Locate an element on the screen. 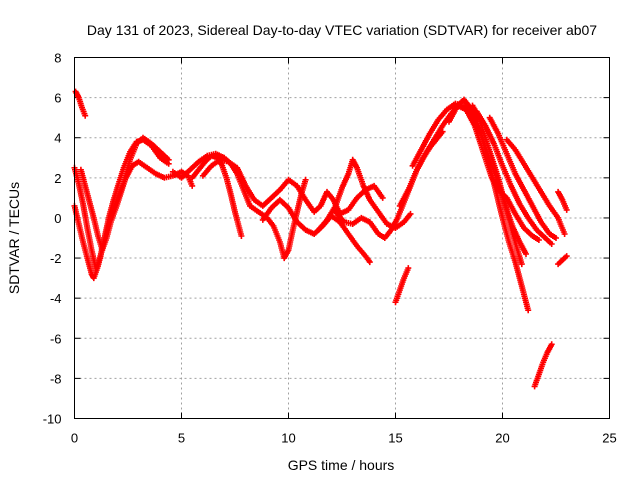 This screenshot has width=640, height=480. series-sat-b is located at coordinates (121, 204).